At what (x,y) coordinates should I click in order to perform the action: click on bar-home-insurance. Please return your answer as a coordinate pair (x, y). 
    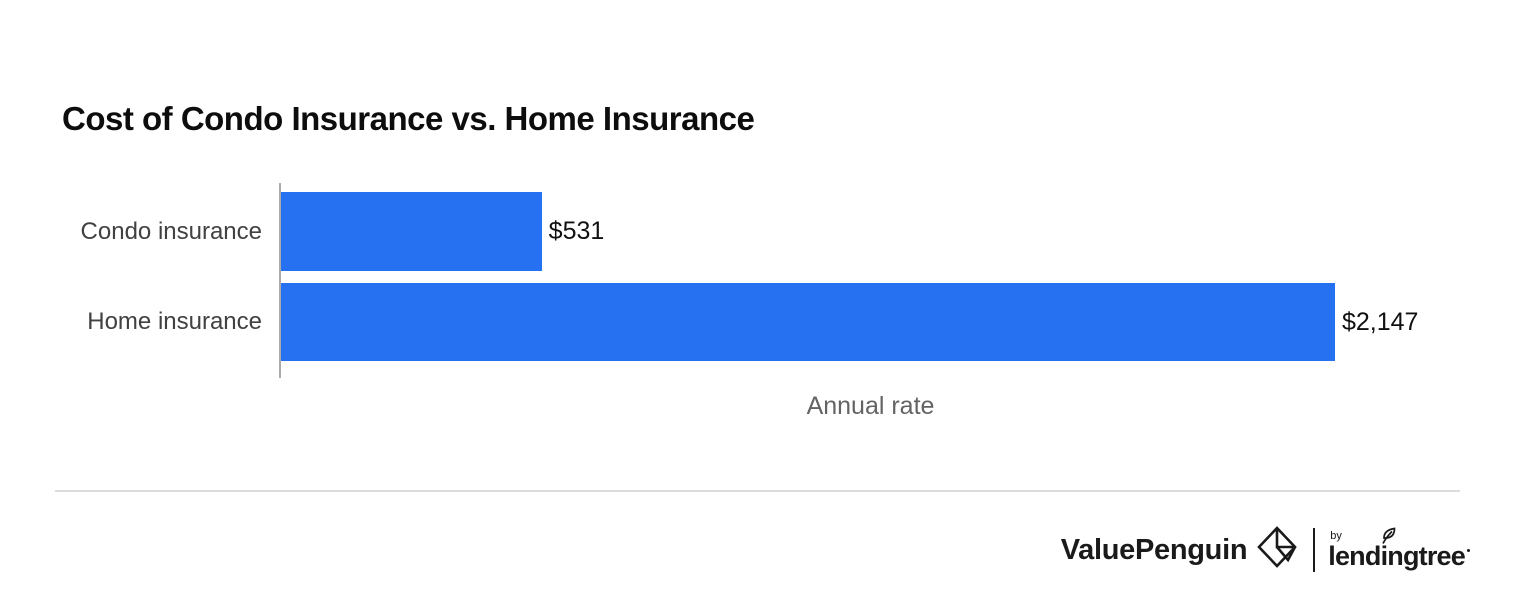
    Looking at the image, I should click on (808, 322).